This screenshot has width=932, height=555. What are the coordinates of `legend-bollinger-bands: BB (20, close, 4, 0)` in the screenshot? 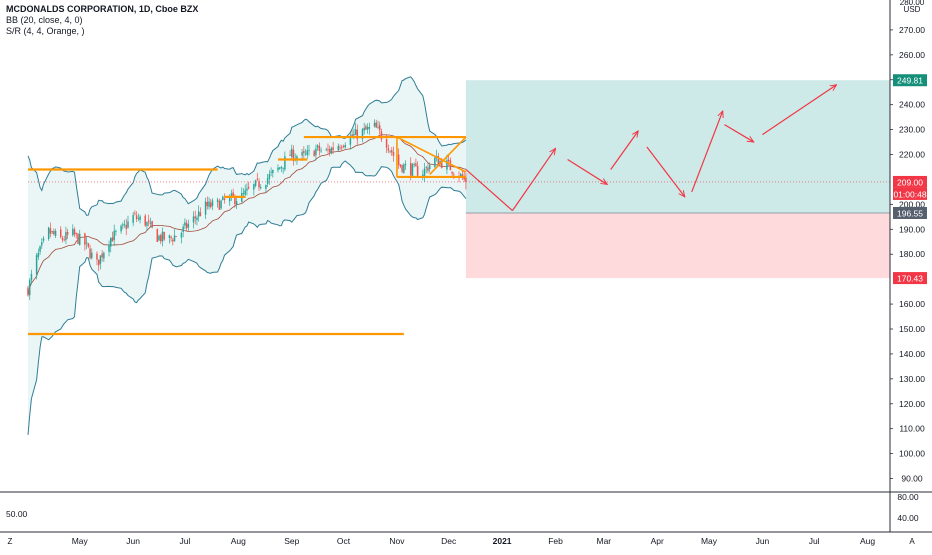 It's located at (44, 20).